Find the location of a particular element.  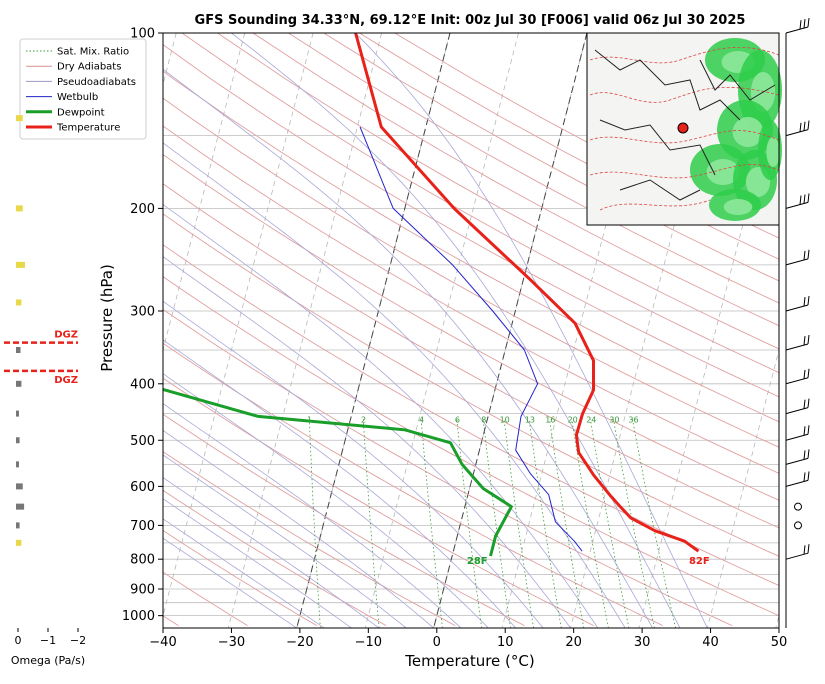

y-tick-label: 500 is located at coordinates (142, 441).